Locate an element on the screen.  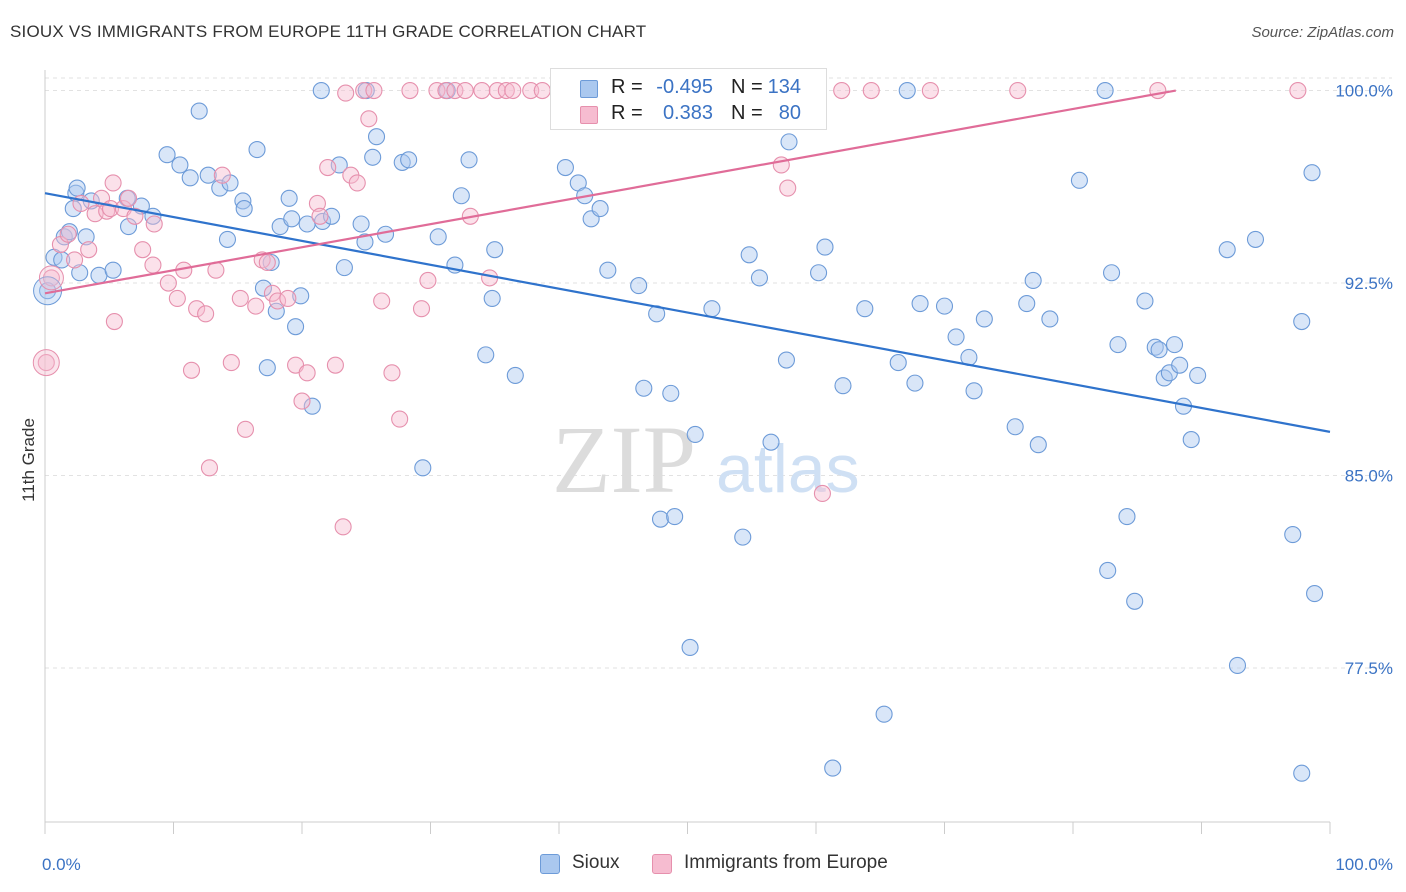
europe-r-value: 0.383 is located at coordinates (687, 113).